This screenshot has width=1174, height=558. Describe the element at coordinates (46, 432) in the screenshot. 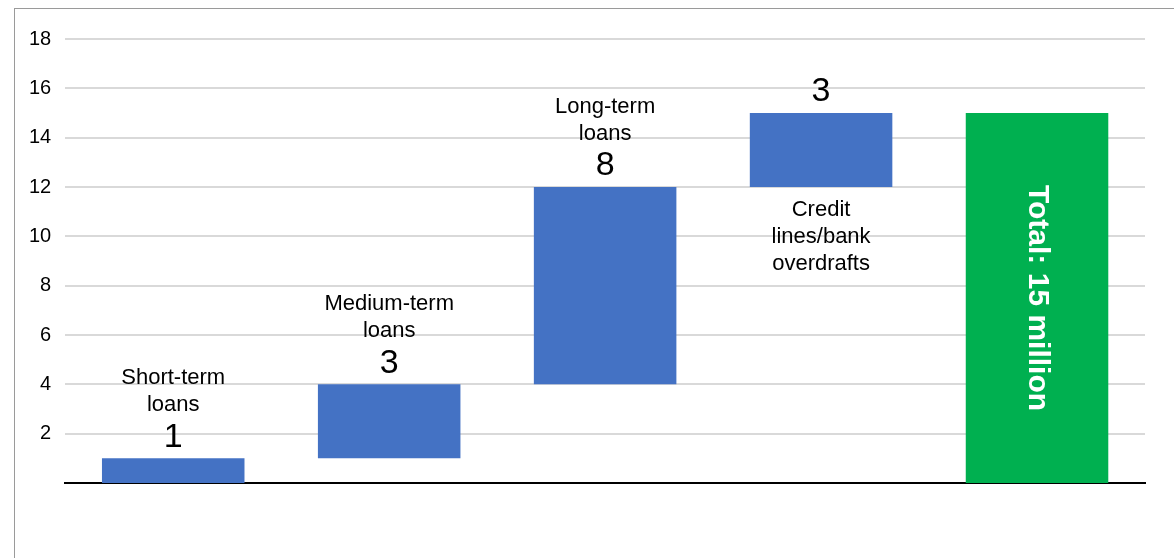

I see `y-tick-label: 2` at that location.